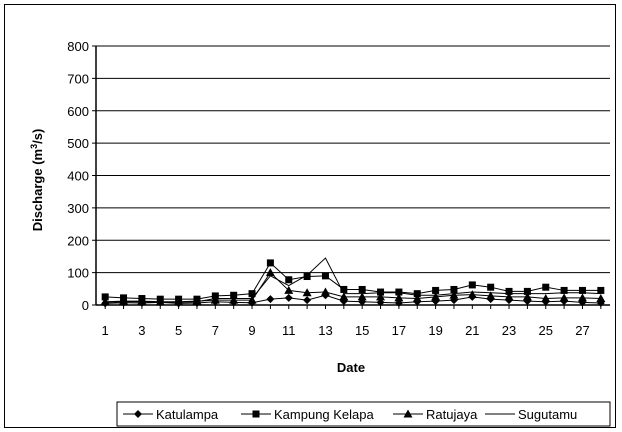 This screenshot has height=432, width=622. I want to click on series-line-sugutamu, so click(353, 280).